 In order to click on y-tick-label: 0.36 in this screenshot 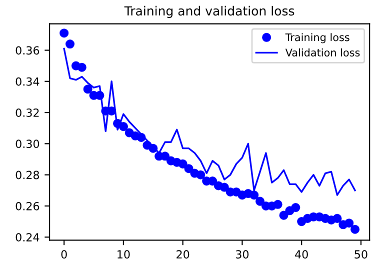, I will do `click(28, 50)`.